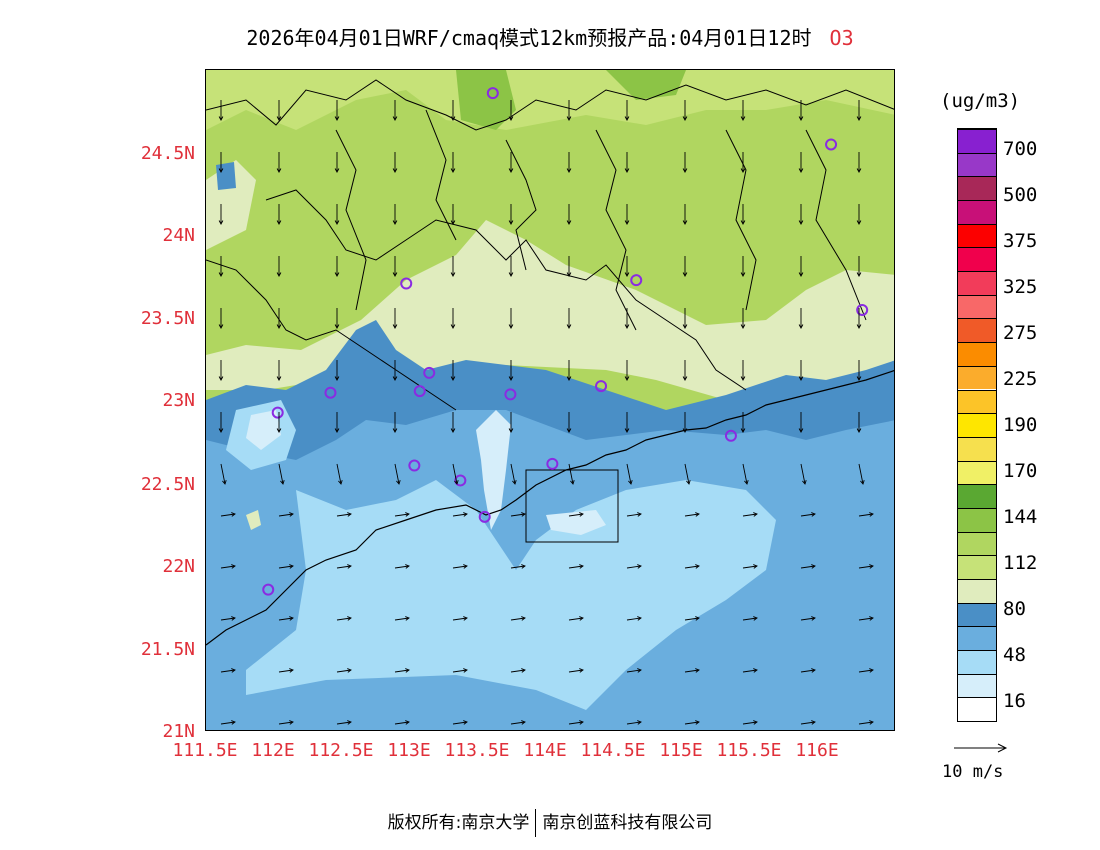 The height and width of the screenshot is (850, 1100). What do you see at coordinates (1020, 149) in the screenshot?
I see `legend-label: 700` at bounding box center [1020, 149].